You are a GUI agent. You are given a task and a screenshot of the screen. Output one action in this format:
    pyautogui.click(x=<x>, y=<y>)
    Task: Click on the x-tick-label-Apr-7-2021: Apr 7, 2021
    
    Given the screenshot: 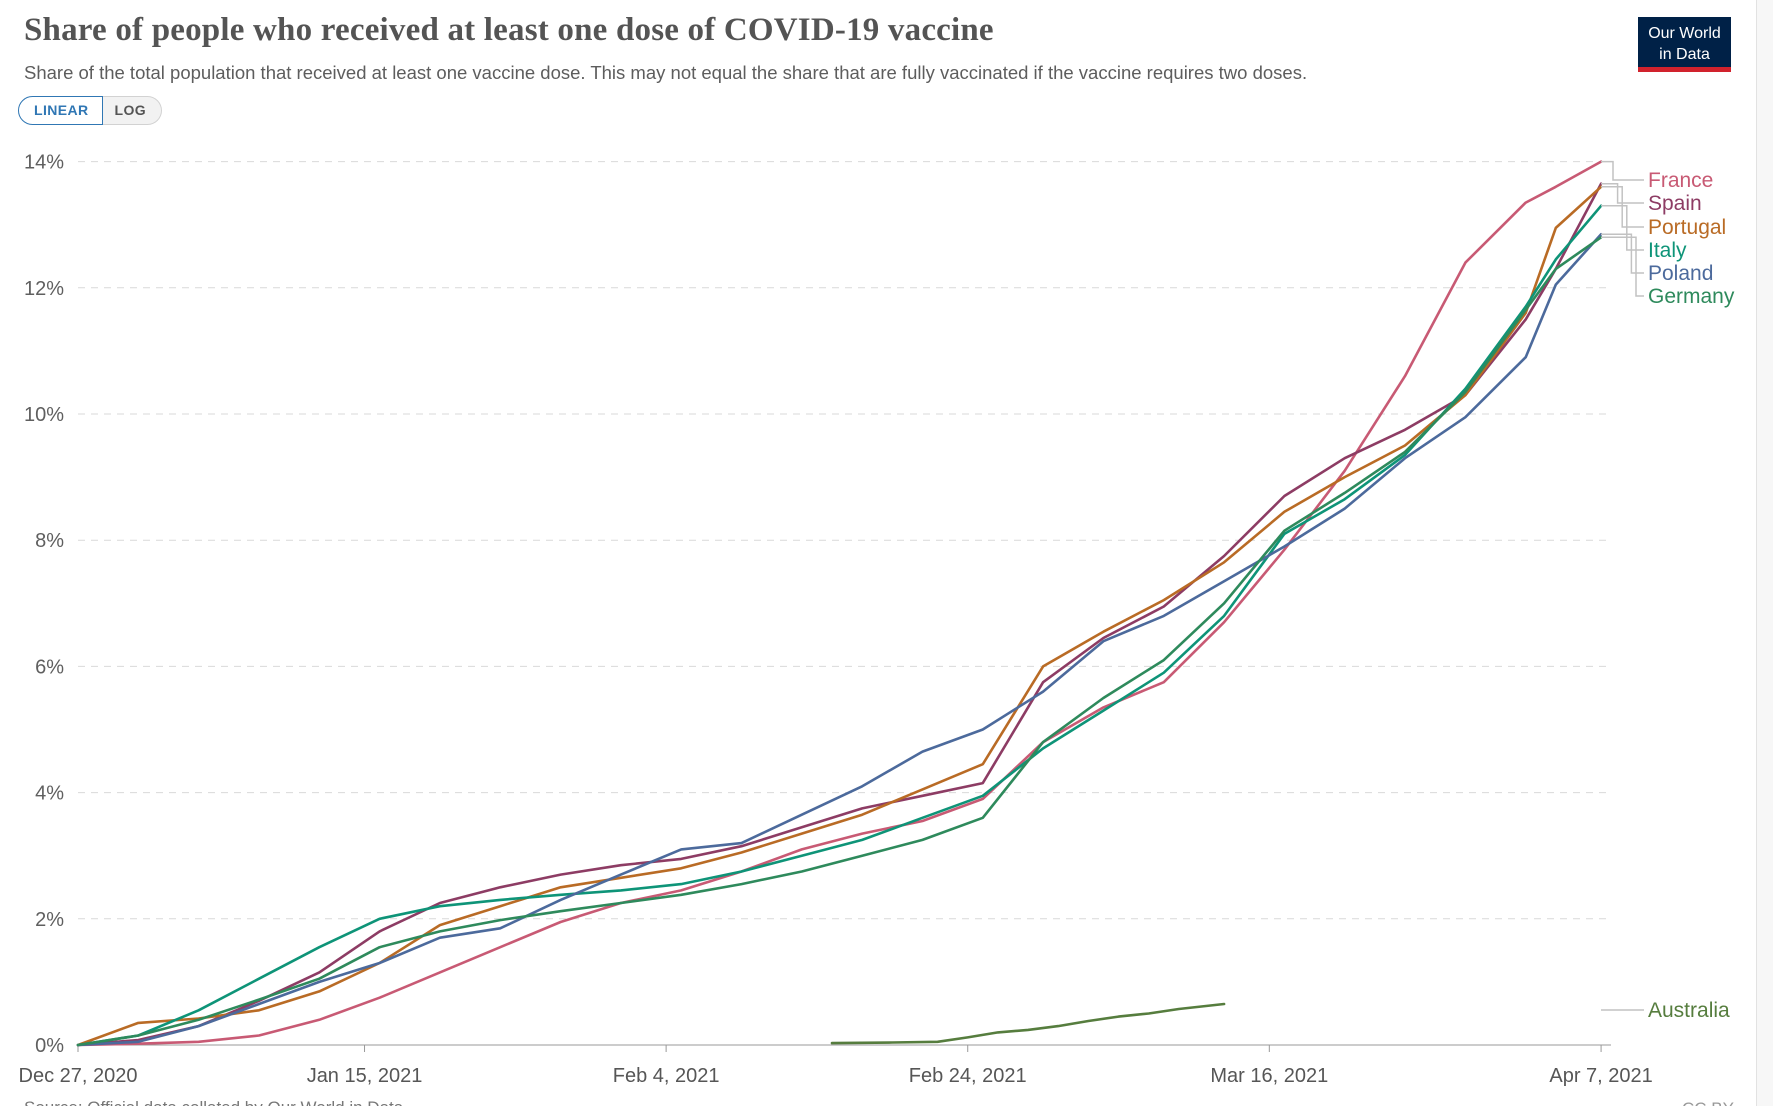 What is the action you would take?
    pyautogui.click(x=1600, y=1076)
    